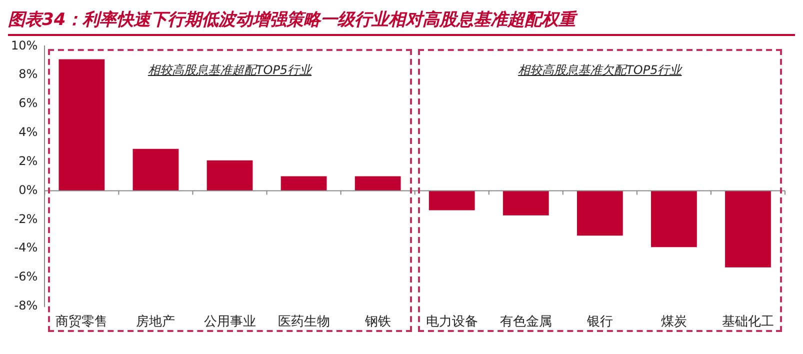  I want to click on x-tick-label: 商贸零售, so click(82, 322).